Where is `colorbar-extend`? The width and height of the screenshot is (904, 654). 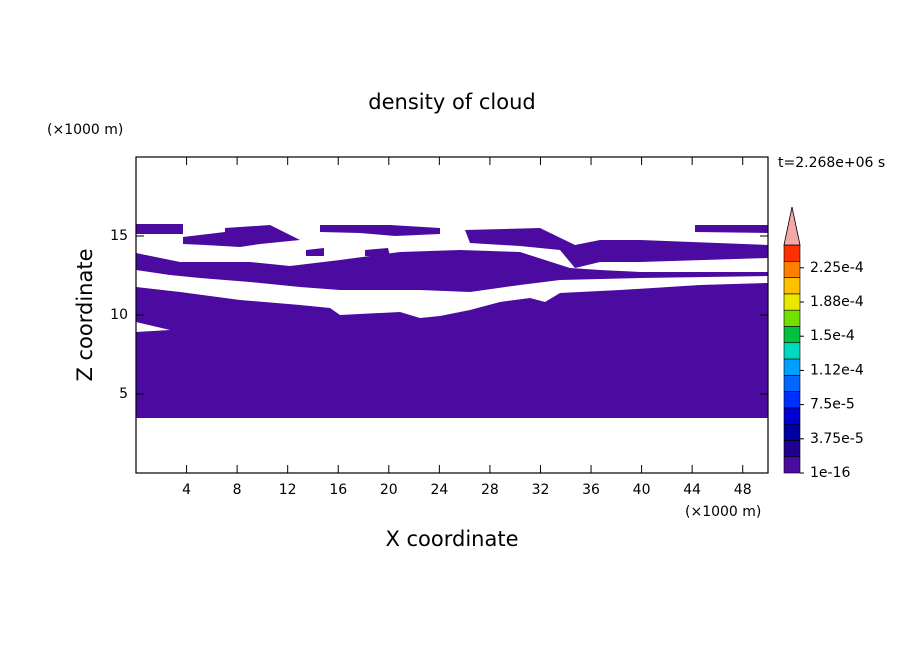 colorbar-extend is located at coordinates (792, 226).